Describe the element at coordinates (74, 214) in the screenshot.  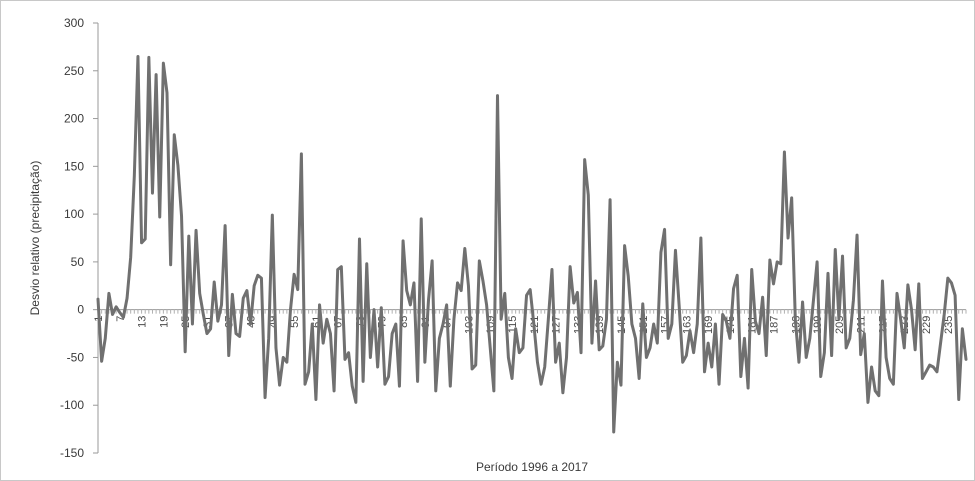
I see `y-tick-label: 100` at that location.